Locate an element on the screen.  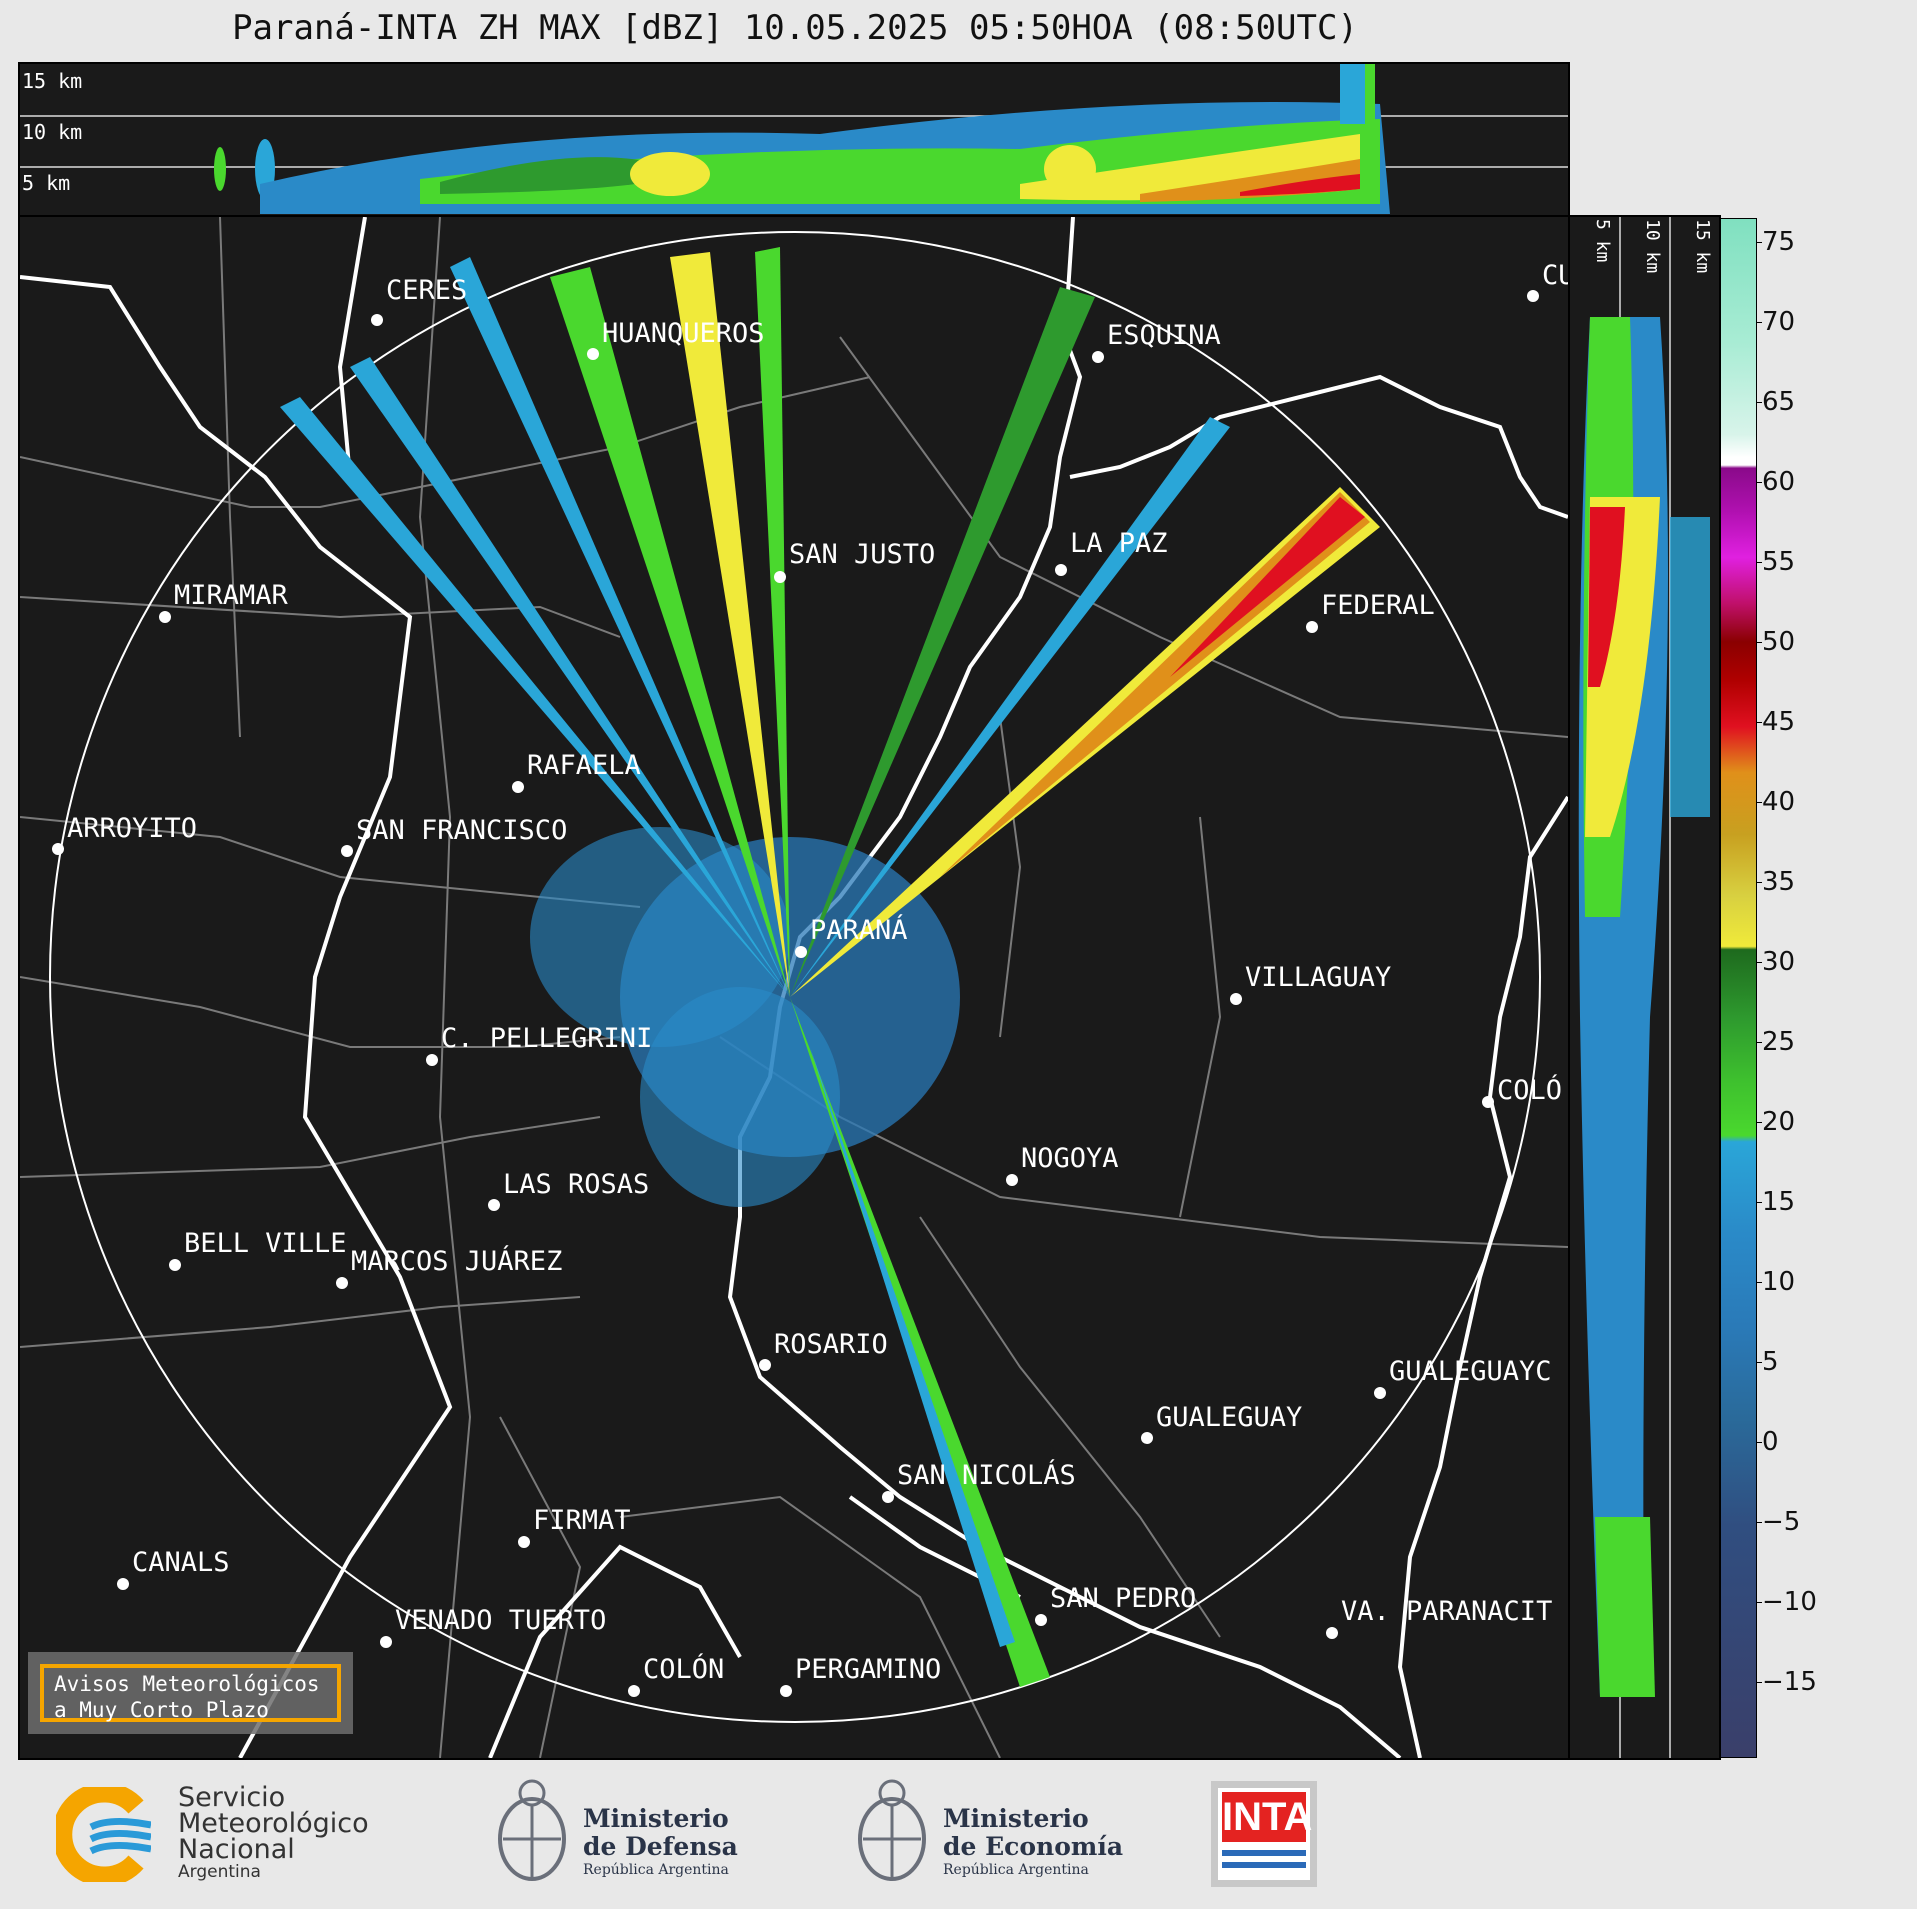
svg-text: GUALEGUAYC is located at coordinates (1470, 1371).